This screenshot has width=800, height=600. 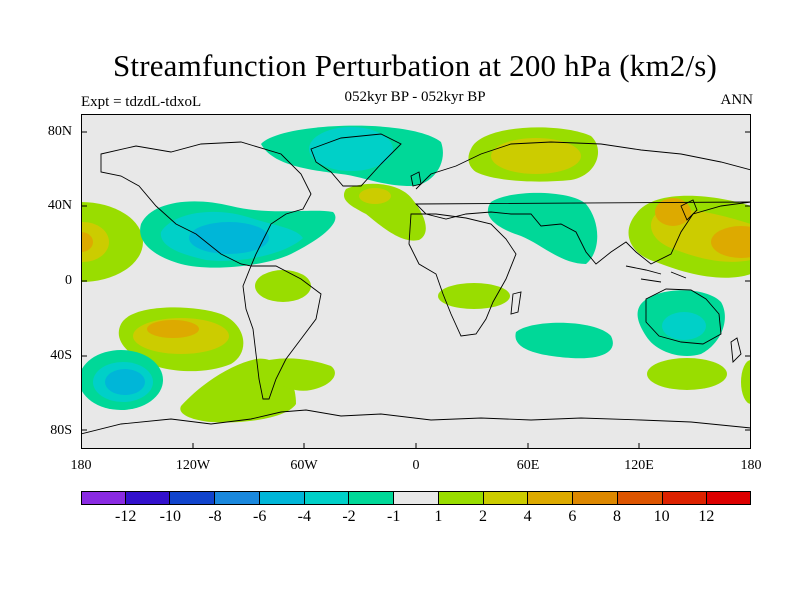 What do you see at coordinates (438, 516) in the screenshot?
I see `colorbar-label: 1` at bounding box center [438, 516].